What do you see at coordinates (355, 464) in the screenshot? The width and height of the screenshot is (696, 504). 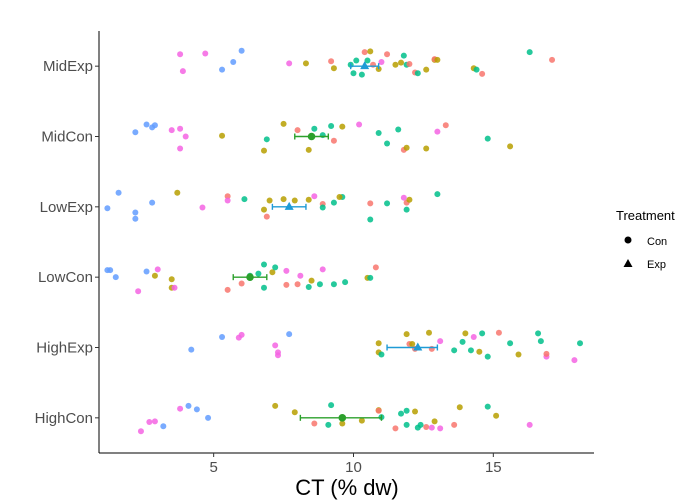 I see `x-axis-ticks: 5 10 15` at bounding box center [355, 464].